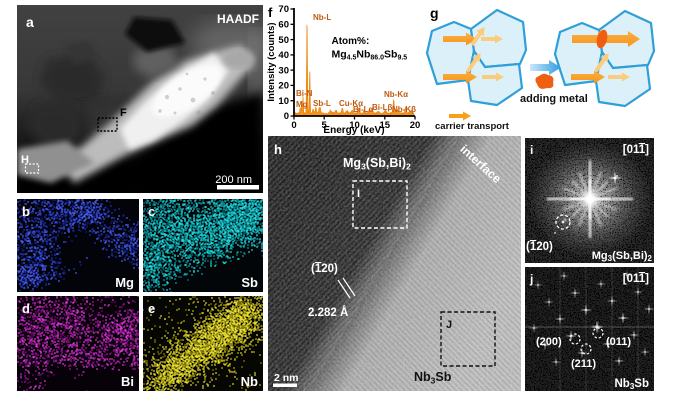 This screenshot has height=401, width=674. Describe the element at coordinates (351, 103) in the screenshot. I see `svg-text: Cu-Kα` at that location.